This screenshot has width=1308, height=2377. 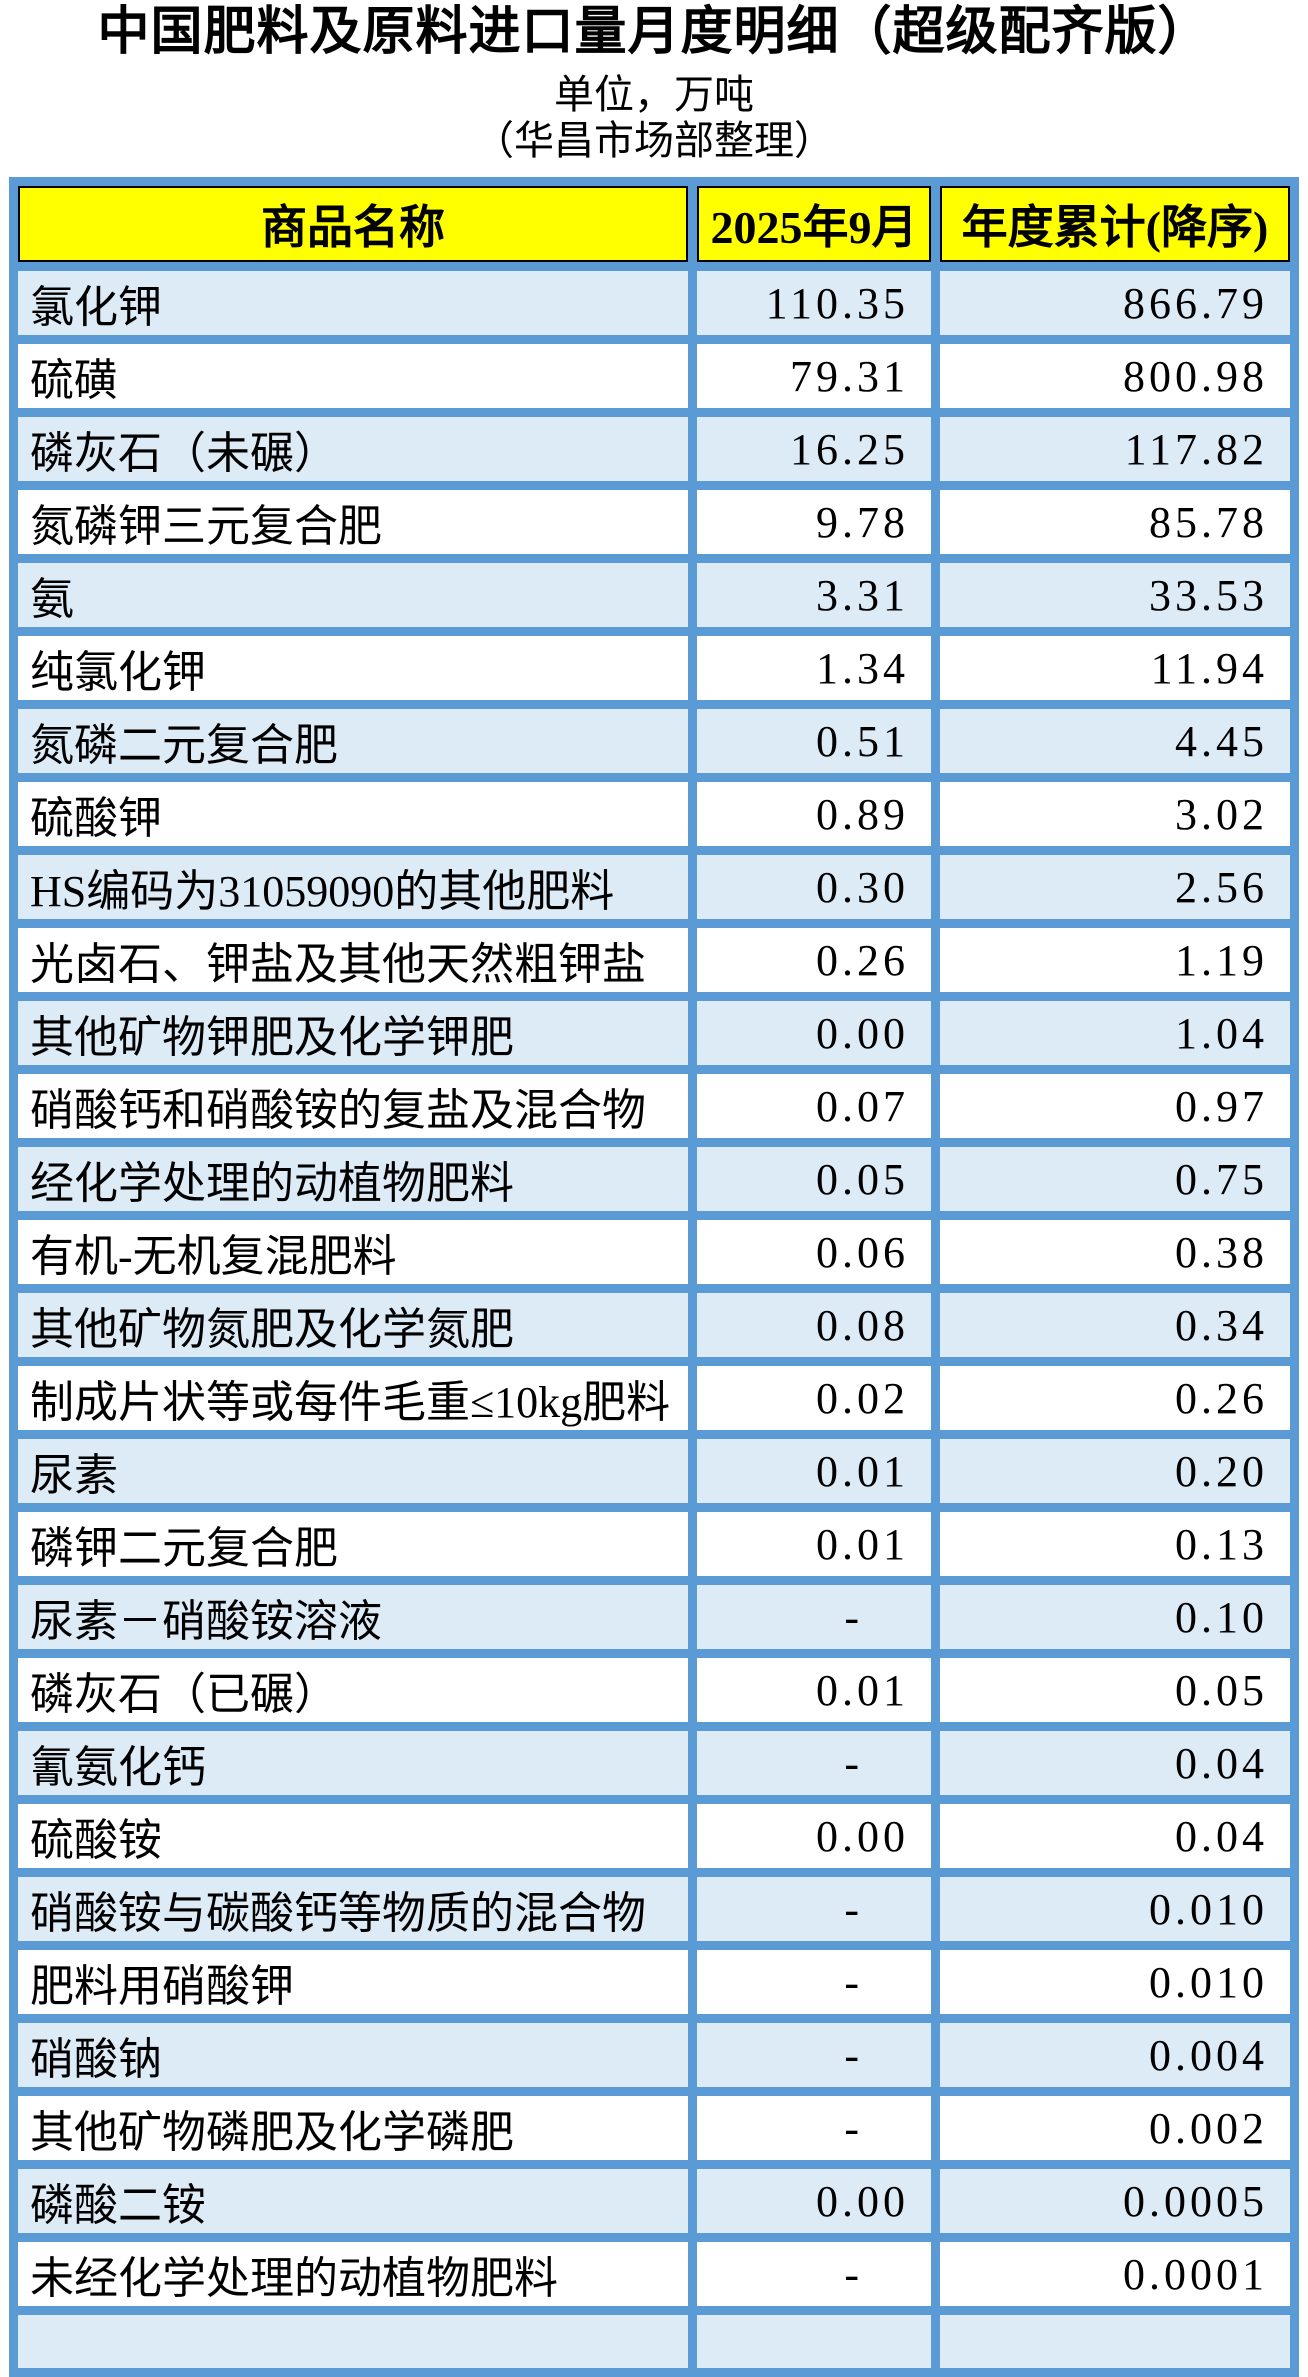 What do you see at coordinates (654, 1033) in the screenshot?
I see `table-row: 其他矿物钾肥及化学钾肥 0.00 1.04` at bounding box center [654, 1033].